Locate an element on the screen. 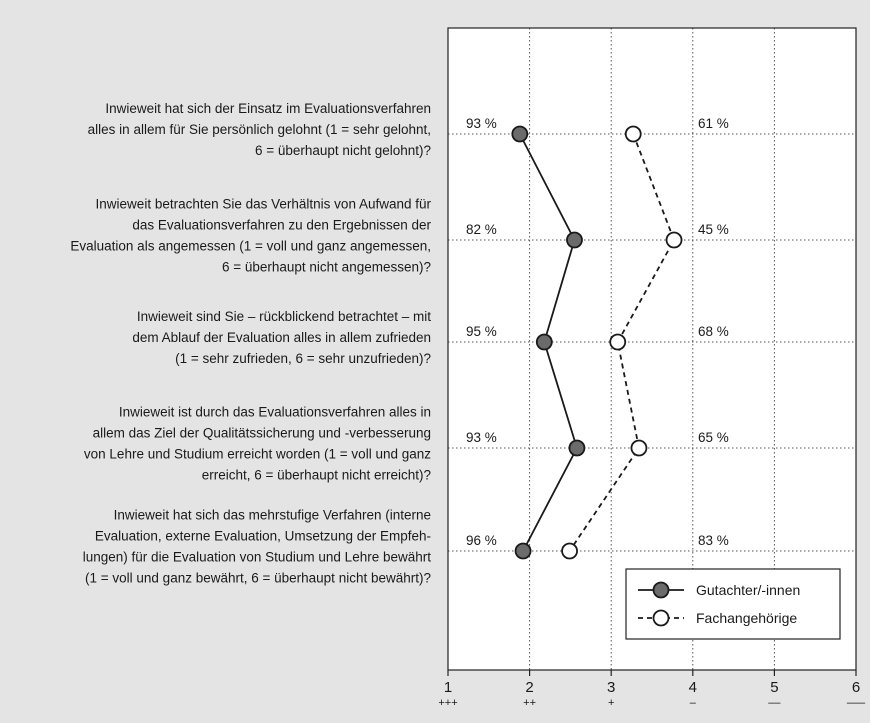  x-tick-label: 2 is located at coordinates (529, 687).